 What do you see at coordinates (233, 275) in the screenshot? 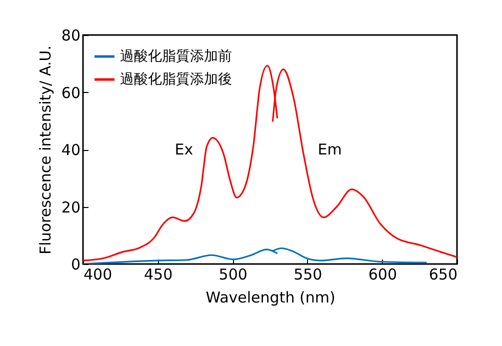
I see `x-tick-label: 500` at bounding box center [233, 275].